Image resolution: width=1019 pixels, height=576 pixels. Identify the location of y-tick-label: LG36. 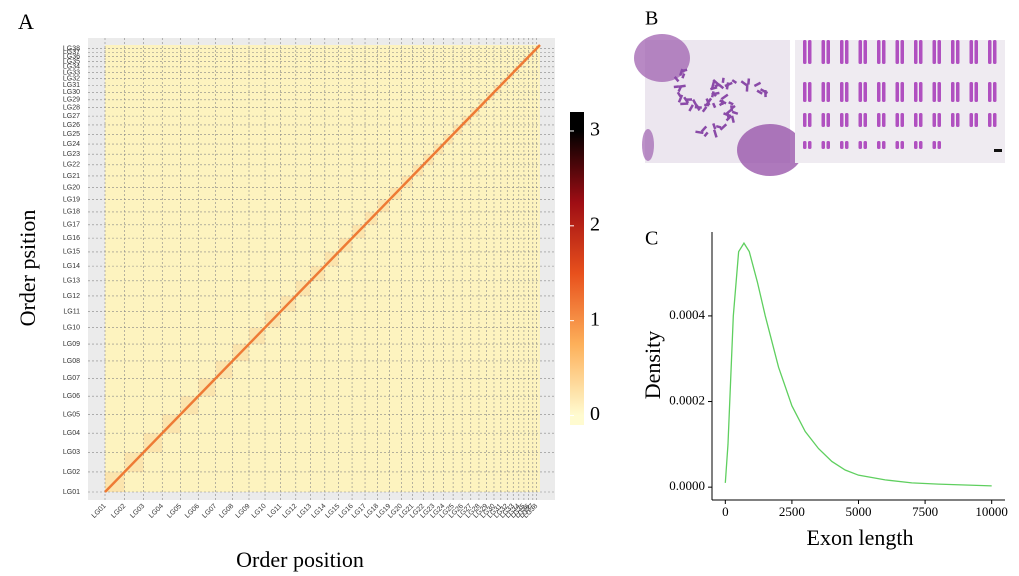
(71, 57).